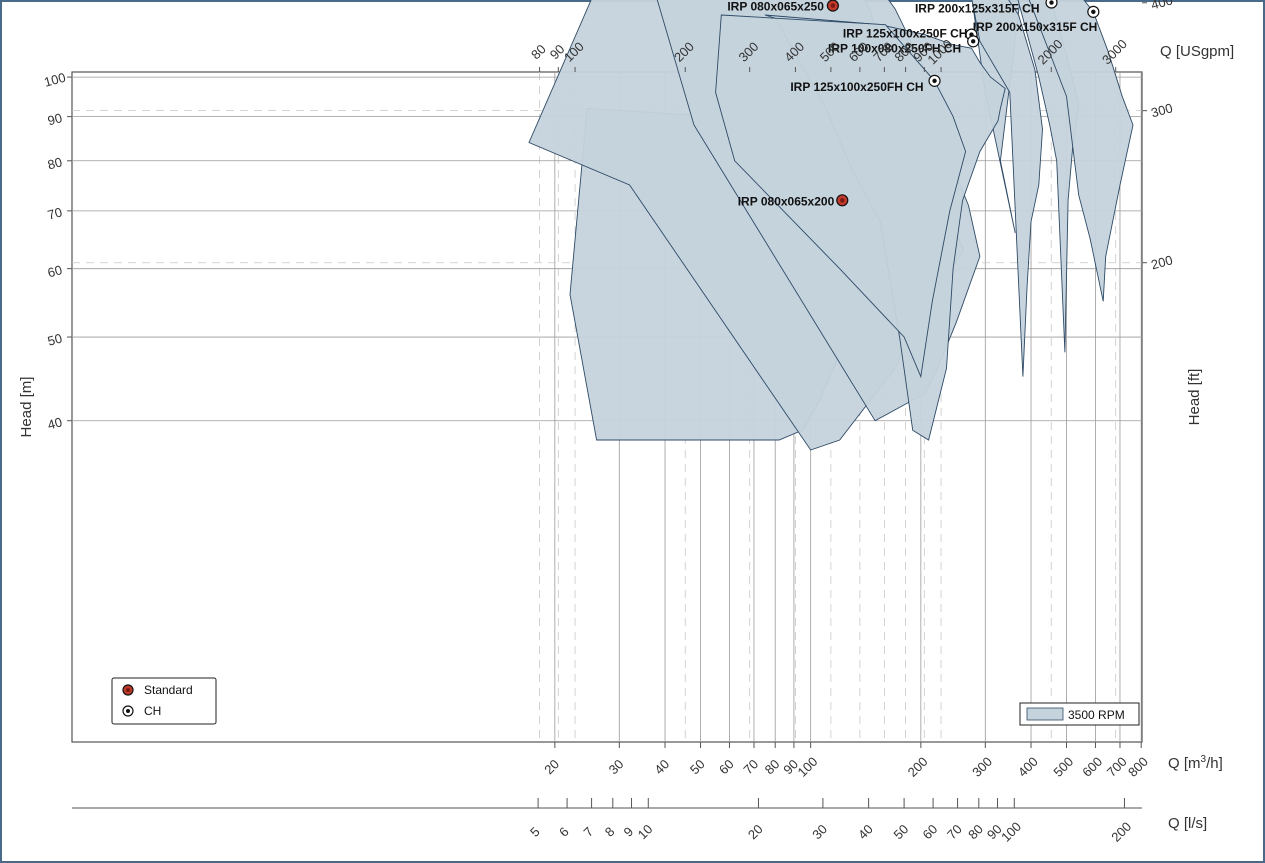  I want to click on x-tick-label: 100, so click(808, 767).